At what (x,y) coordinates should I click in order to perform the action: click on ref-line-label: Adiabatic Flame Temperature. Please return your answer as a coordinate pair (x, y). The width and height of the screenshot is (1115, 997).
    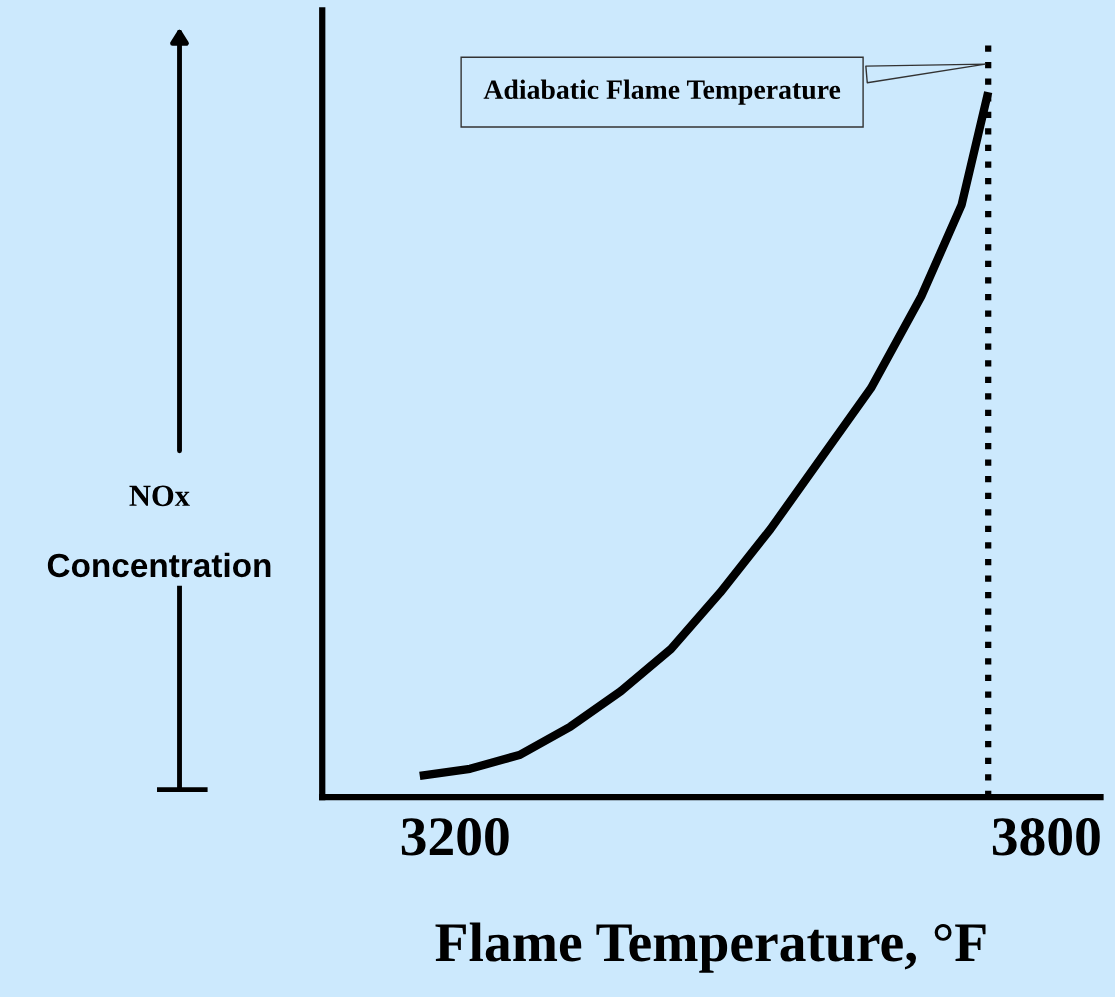
    Looking at the image, I should click on (662, 92).